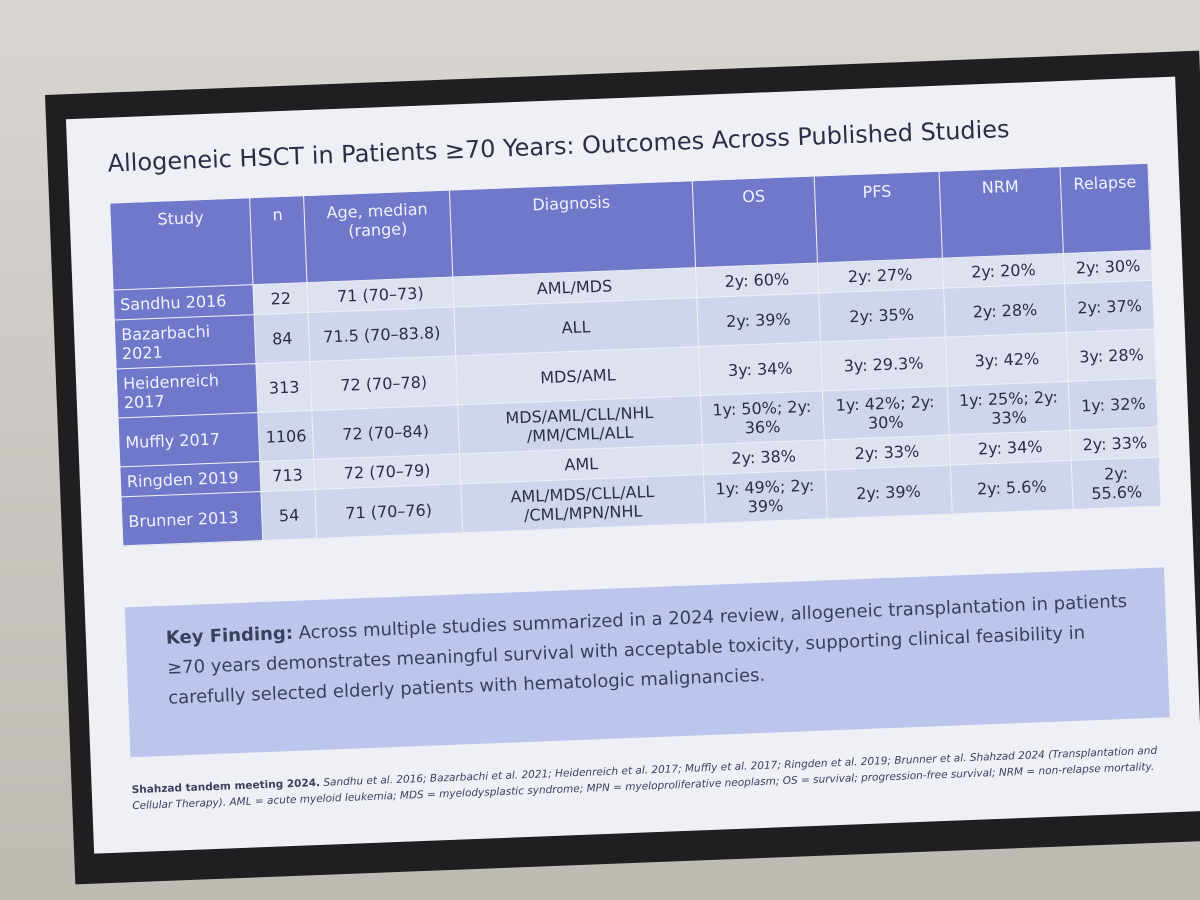 Image resolution: width=1200 pixels, height=900 pixels. What do you see at coordinates (757, 280) in the screenshot?
I see `table-cell: 2y: 60%` at bounding box center [757, 280].